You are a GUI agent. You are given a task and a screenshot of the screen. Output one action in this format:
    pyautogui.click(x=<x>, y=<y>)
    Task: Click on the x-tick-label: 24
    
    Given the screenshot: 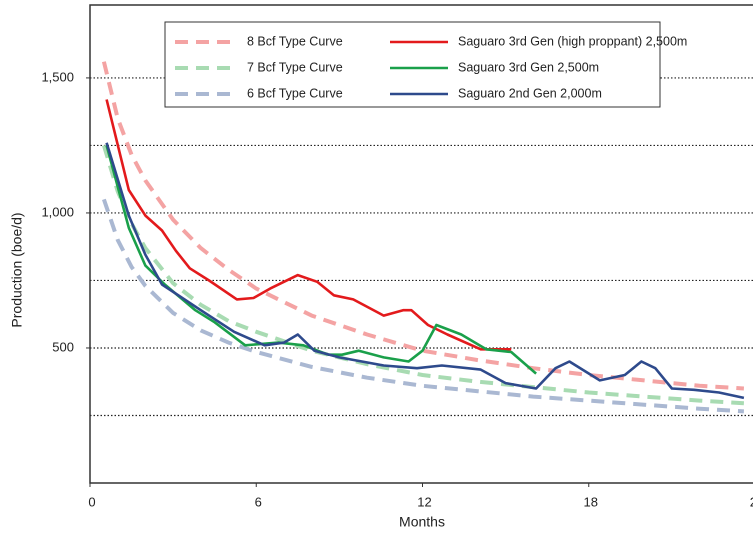 What is the action you would take?
    pyautogui.click(x=751, y=501)
    